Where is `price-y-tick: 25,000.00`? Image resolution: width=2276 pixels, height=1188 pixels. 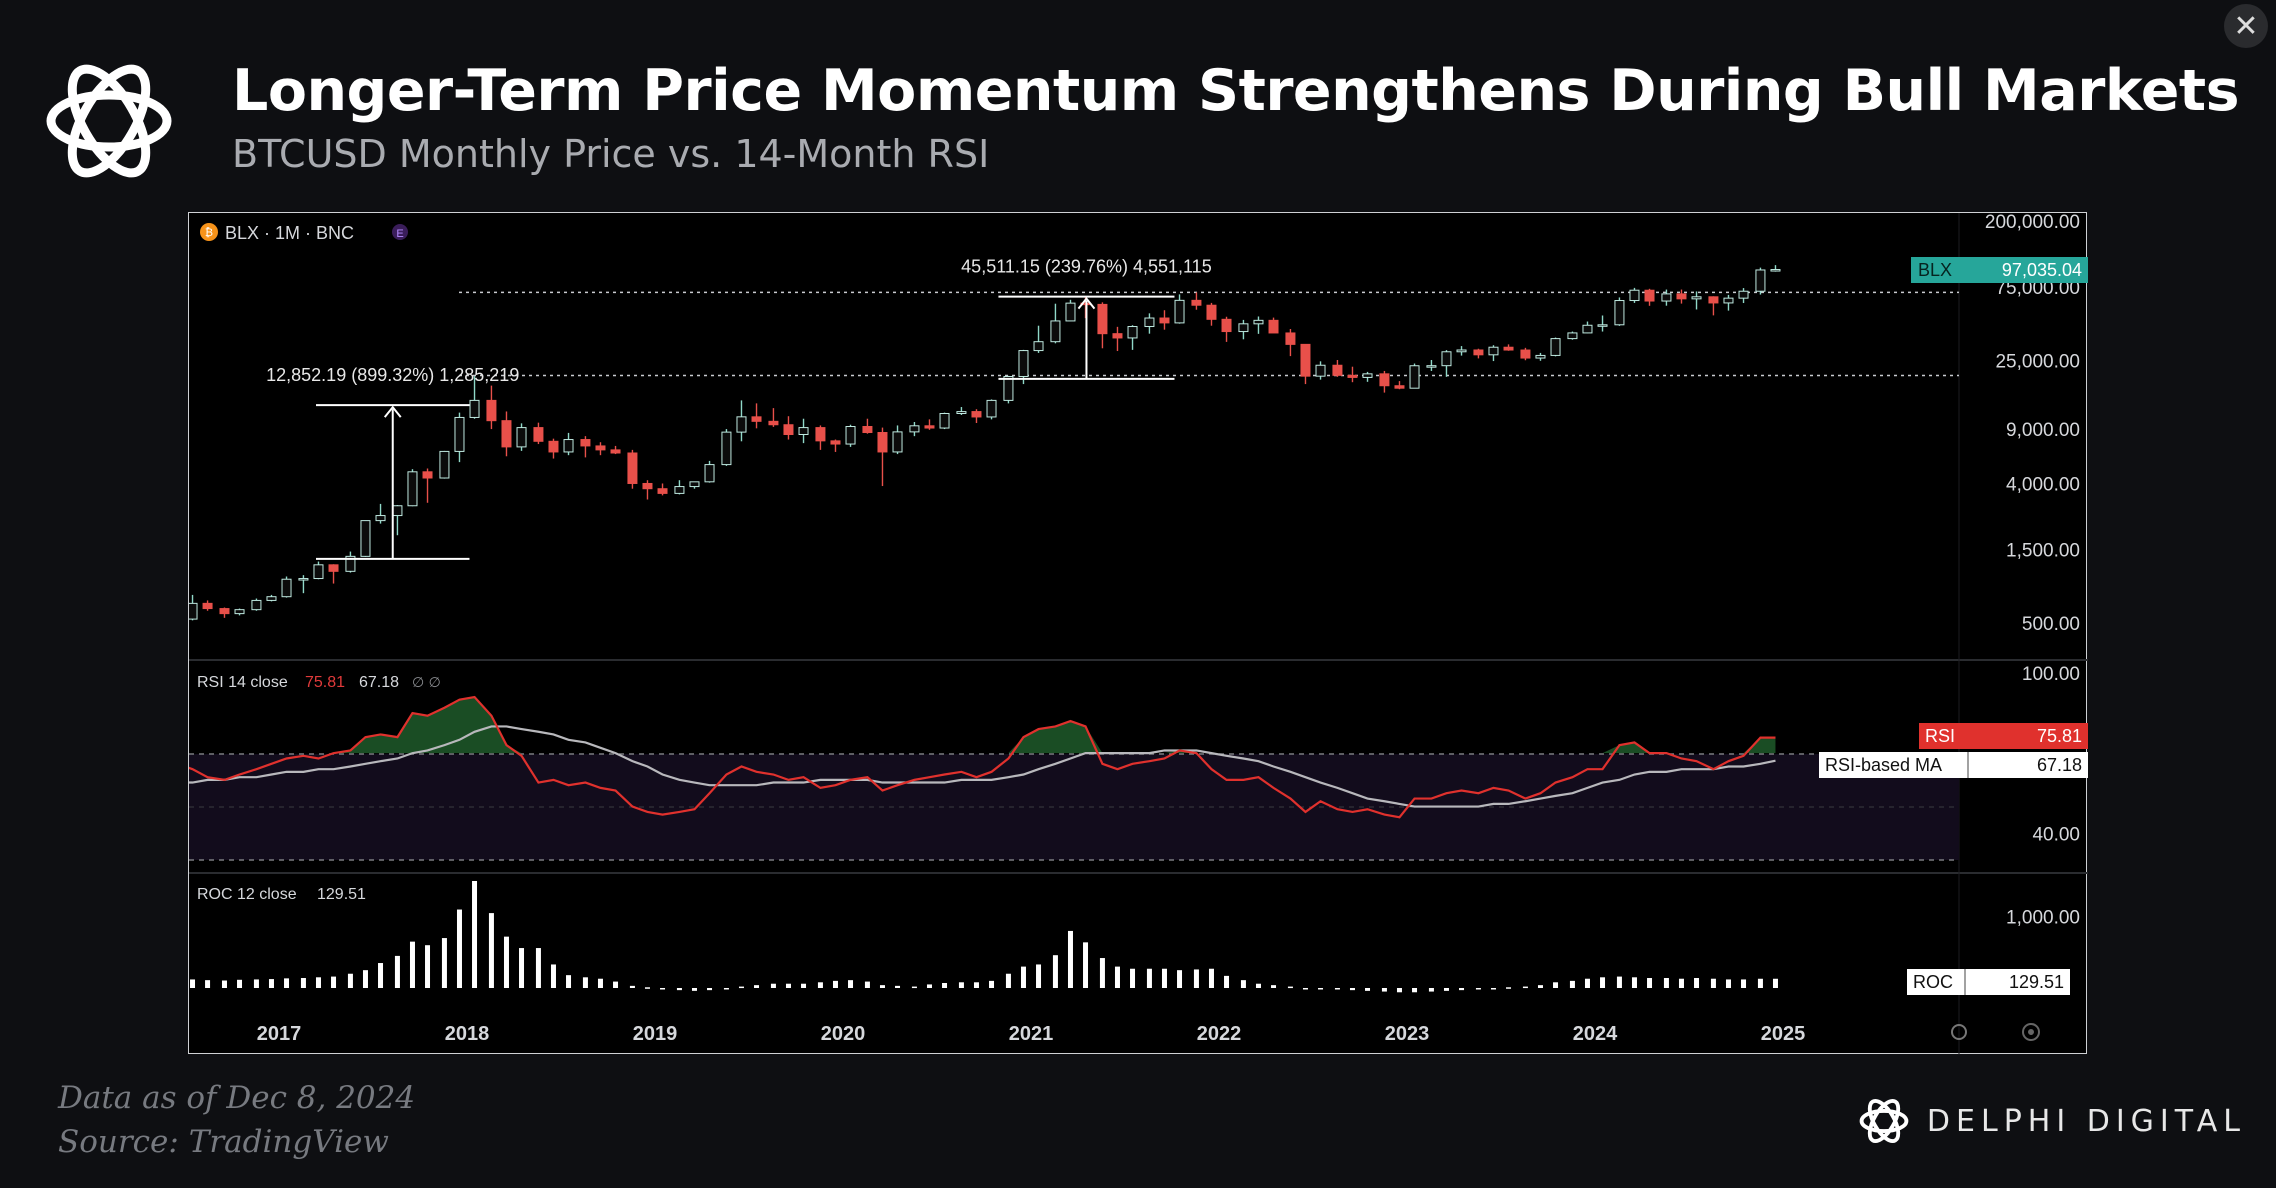
price-y-tick: 25,000.00 is located at coordinates (2037, 362).